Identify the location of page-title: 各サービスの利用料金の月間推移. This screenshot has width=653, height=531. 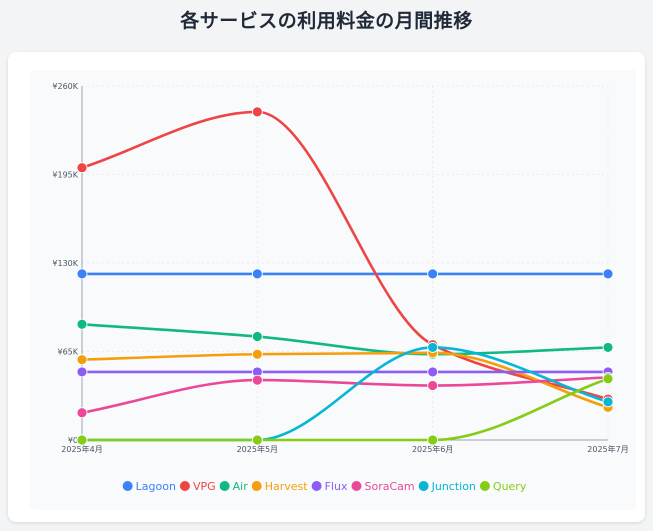
(326, 21).